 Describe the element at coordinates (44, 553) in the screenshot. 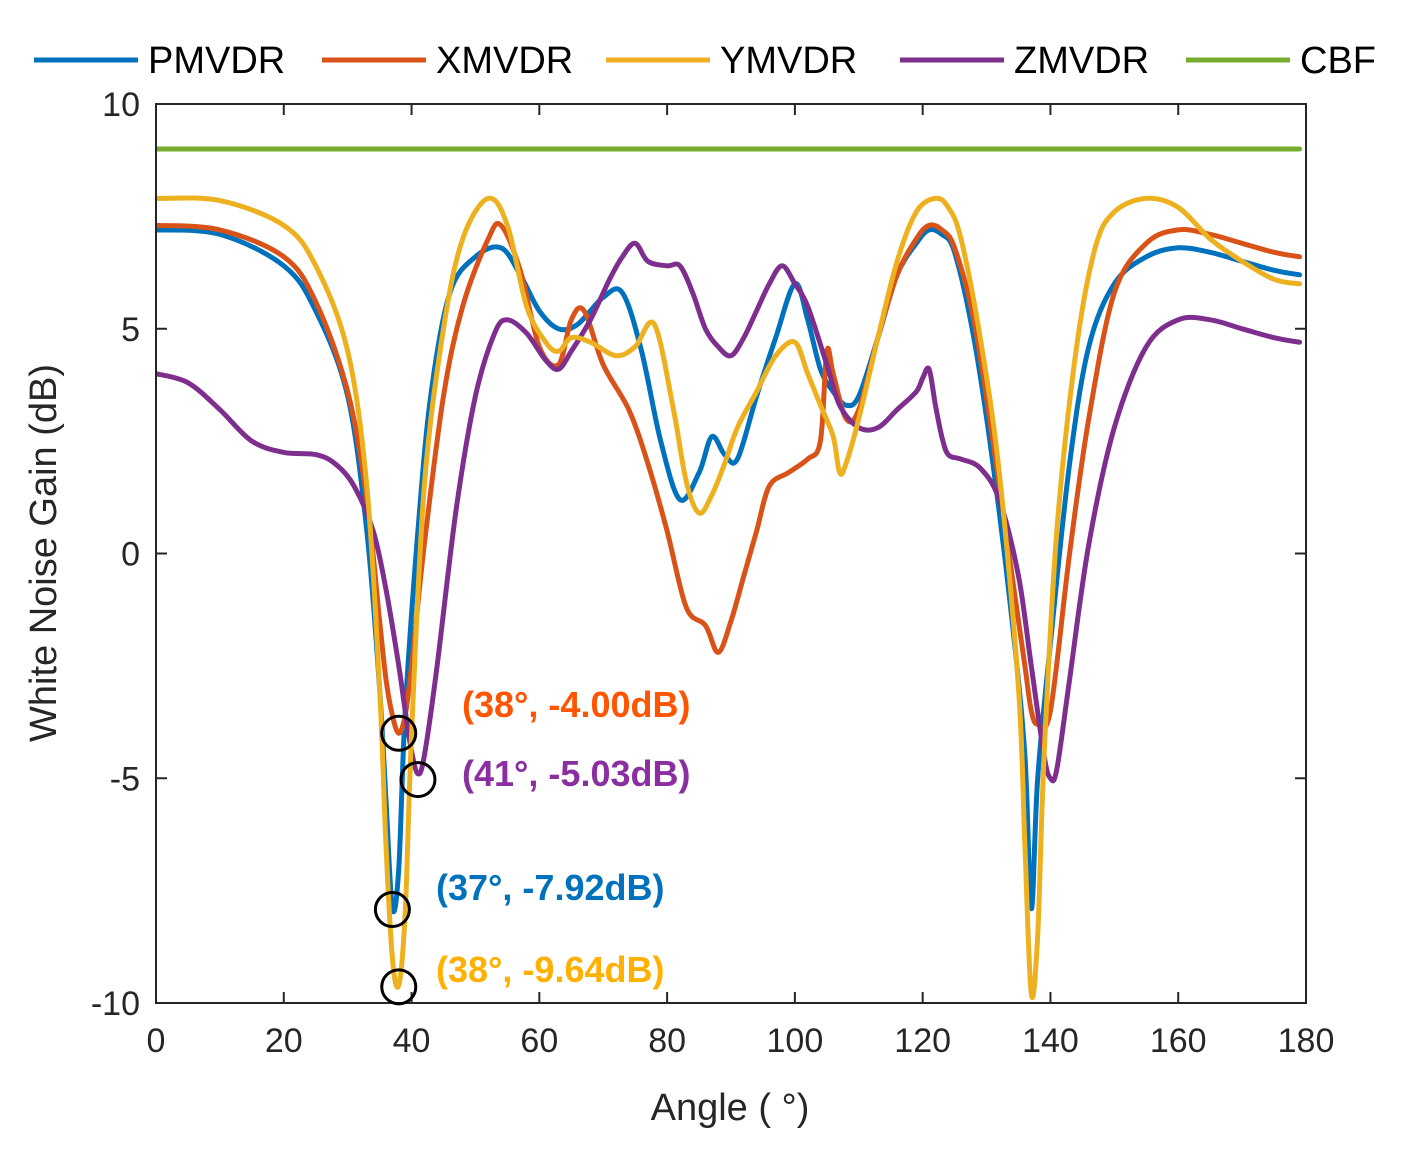

I see `y-axis-label: White Noise Gain (dB)` at that location.